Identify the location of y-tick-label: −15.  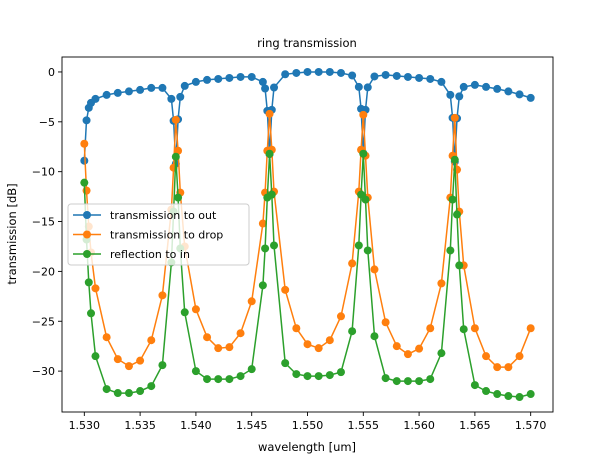
(43, 222).